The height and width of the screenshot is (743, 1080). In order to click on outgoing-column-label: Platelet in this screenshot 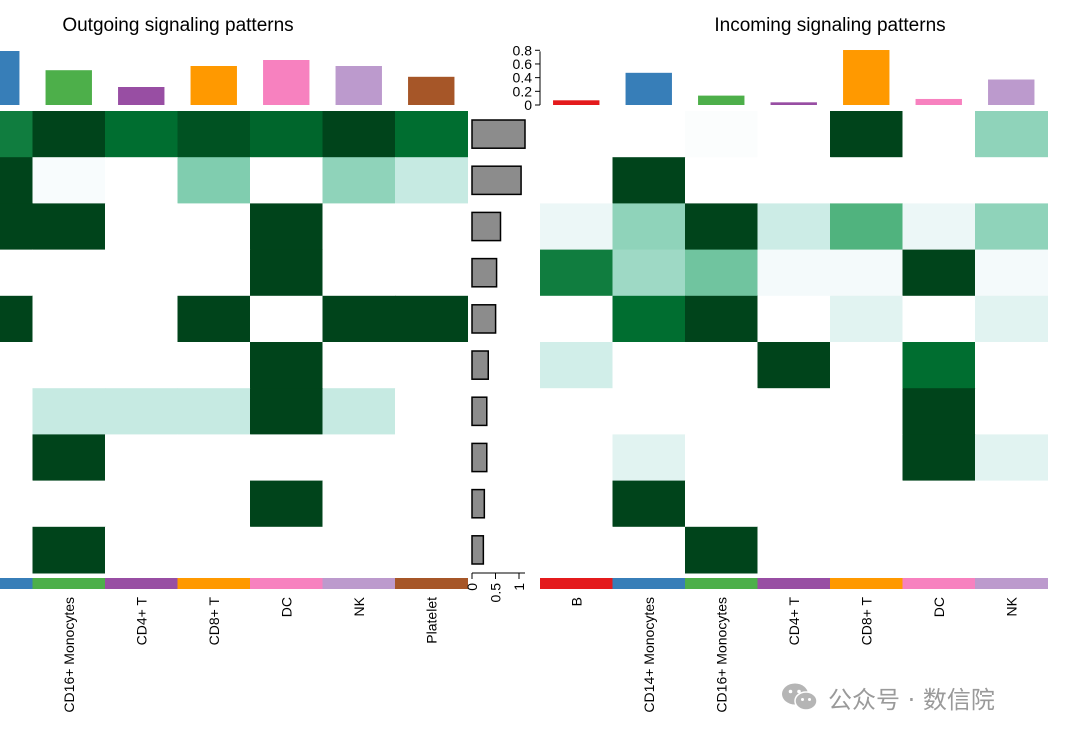, I will do `click(431, 620)`.